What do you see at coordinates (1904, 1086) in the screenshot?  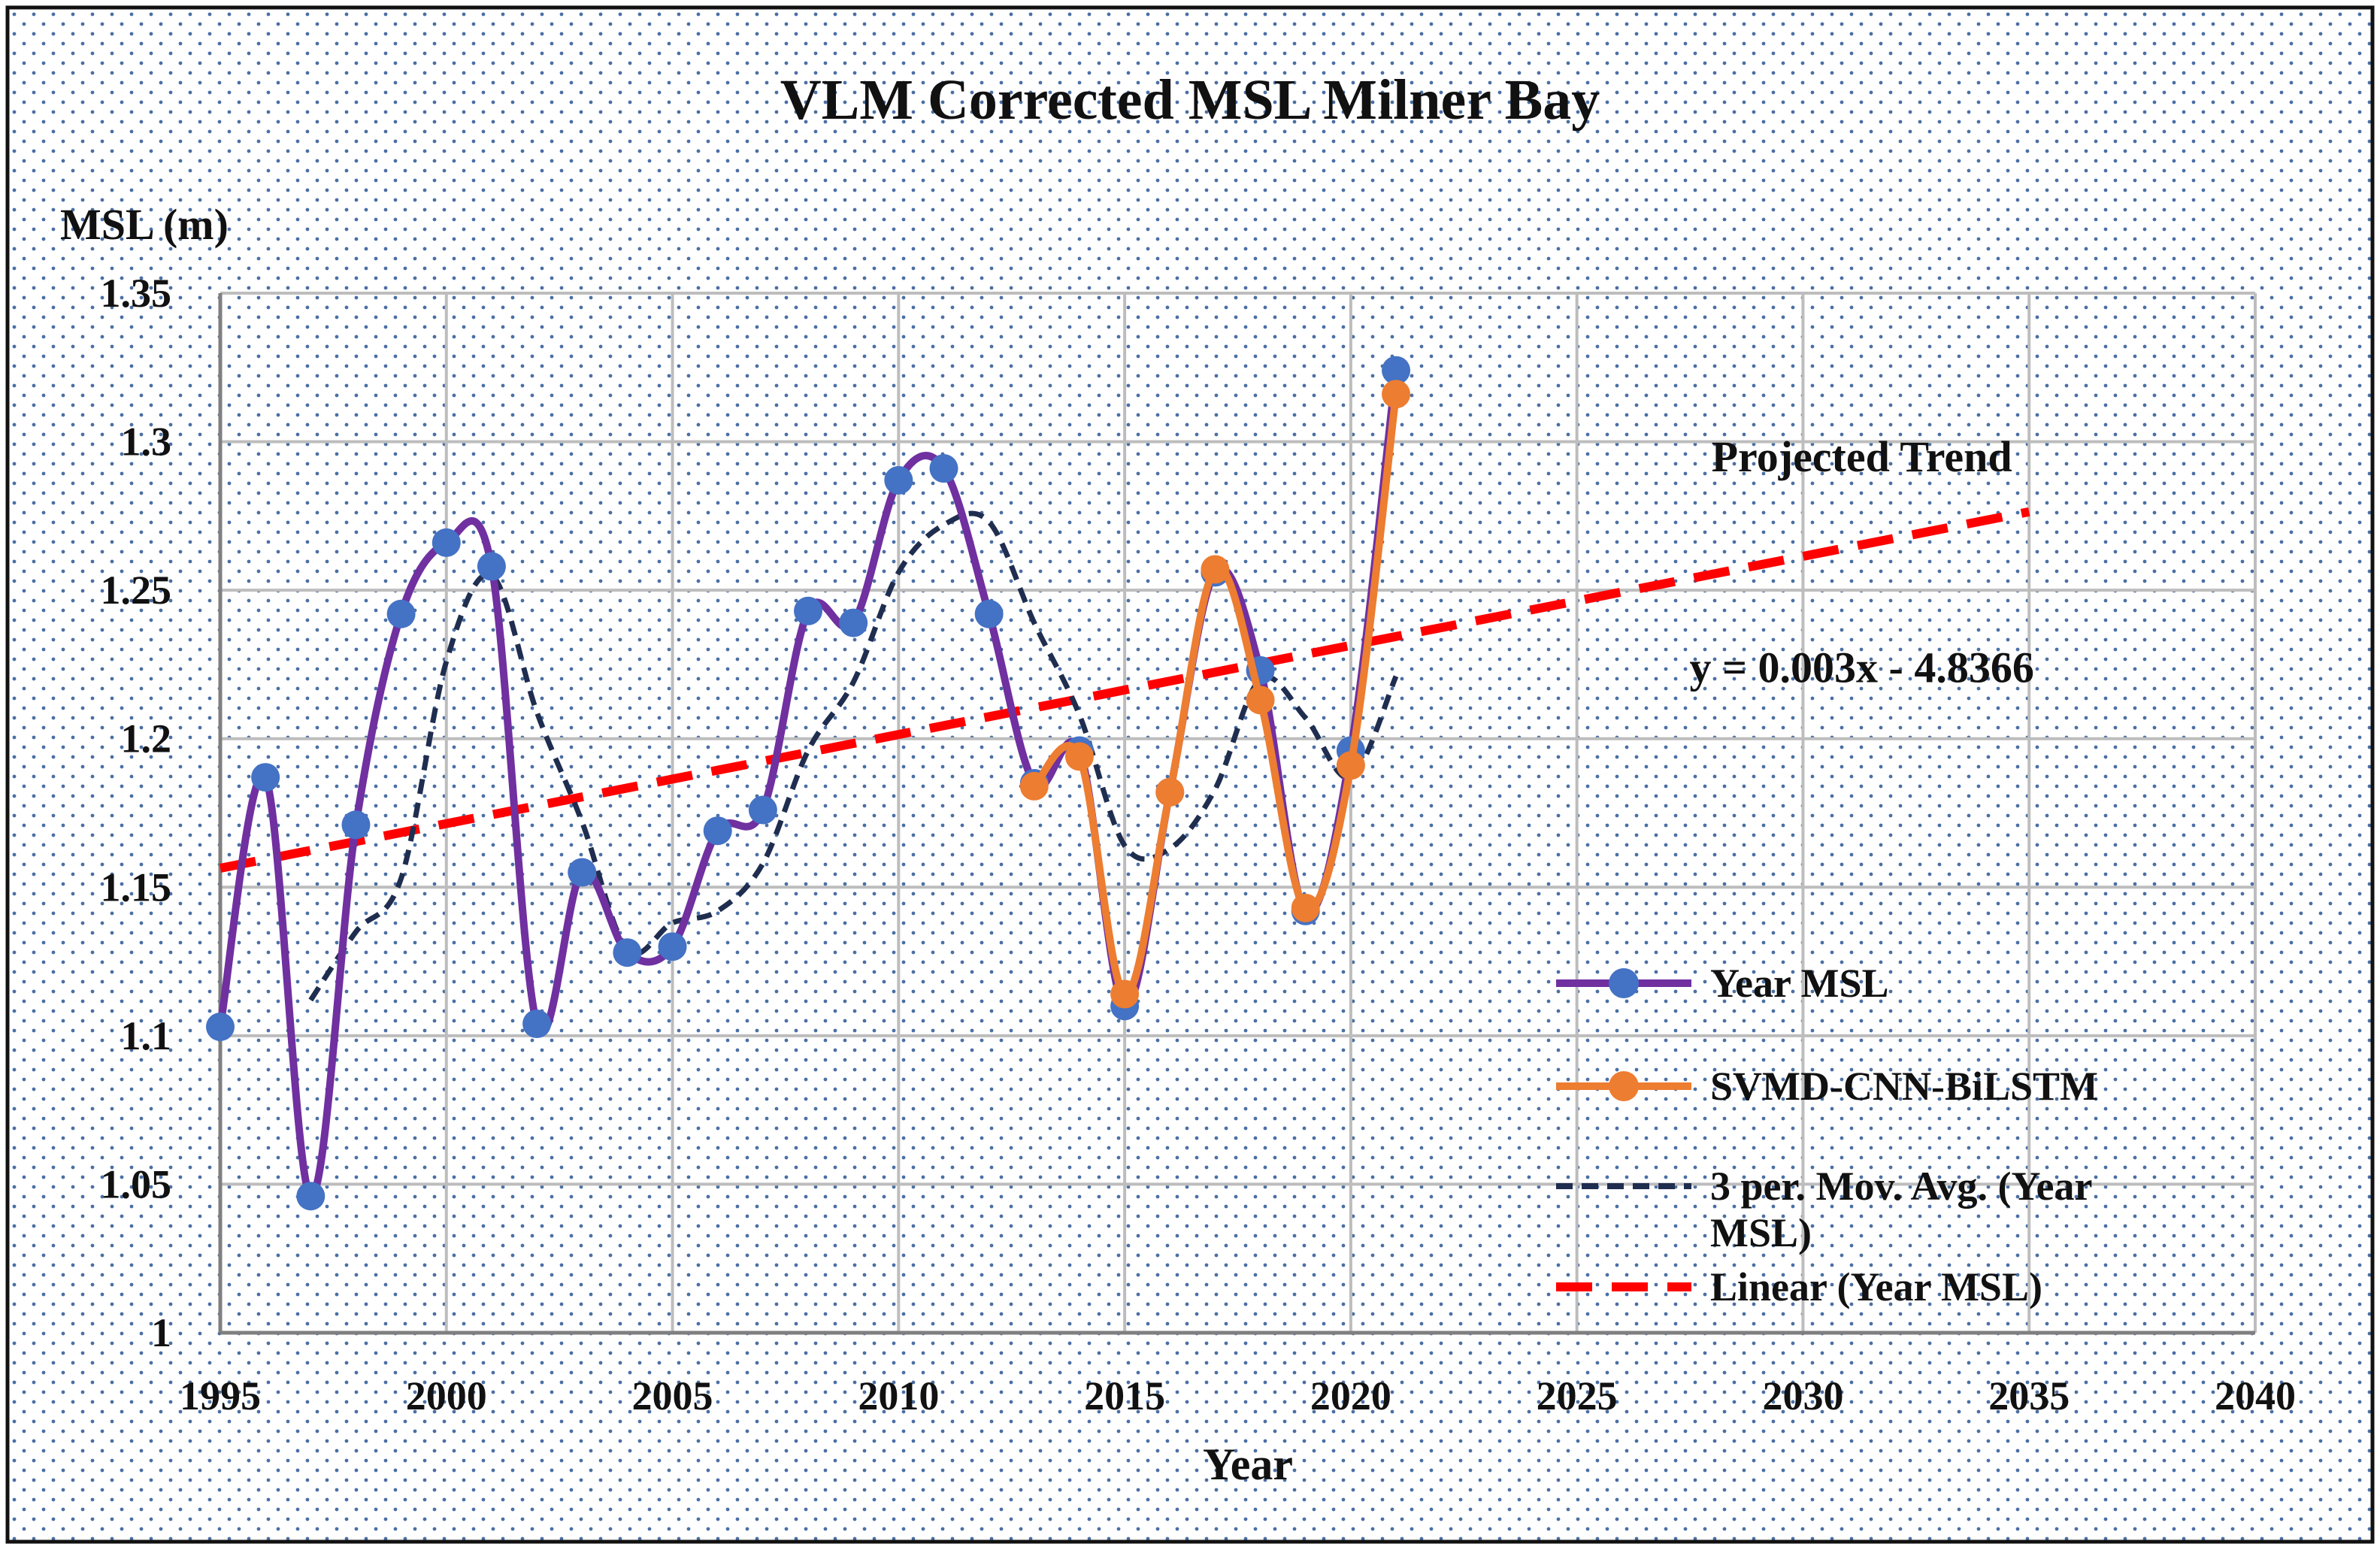 I see `legend-label-svmd: SVMD-CNN-BiLSTM` at bounding box center [1904, 1086].